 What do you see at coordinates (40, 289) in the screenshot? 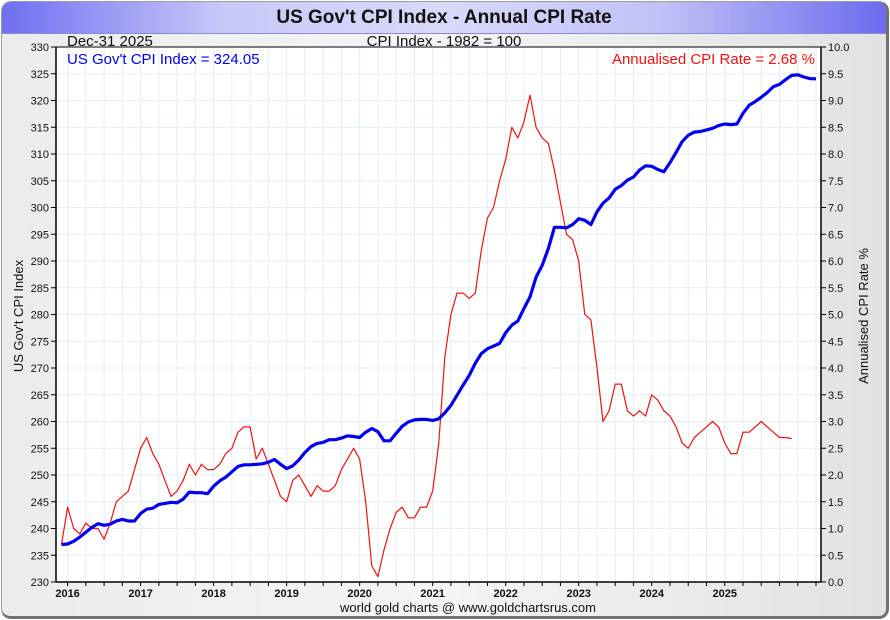
I see `y-tick-label: 285` at bounding box center [40, 289].